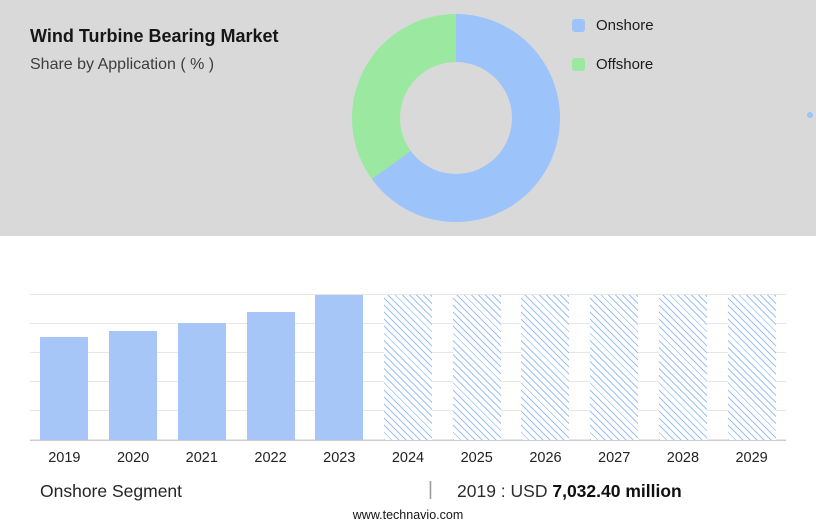 Image resolution: width=816 pixels, height=528 pixels. What do you see at coordinates (270, 458) in the screenshot?
I see `x-label-2022: 2022` at bounding box center [270, 458].